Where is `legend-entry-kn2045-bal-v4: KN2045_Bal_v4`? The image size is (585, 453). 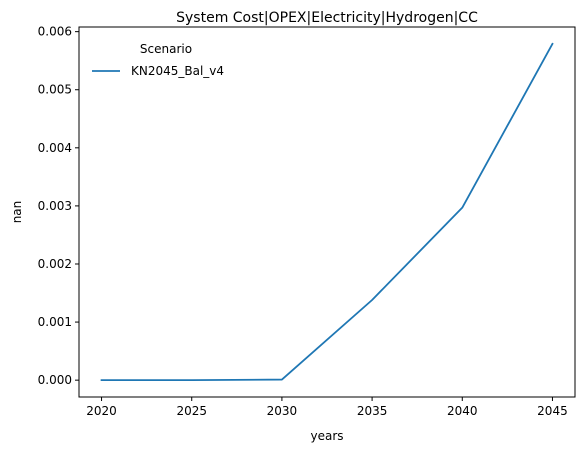 legend-entry-kn2045-bal-v4: KN2045_Bal_v4 is located at coordinates (177, 71).